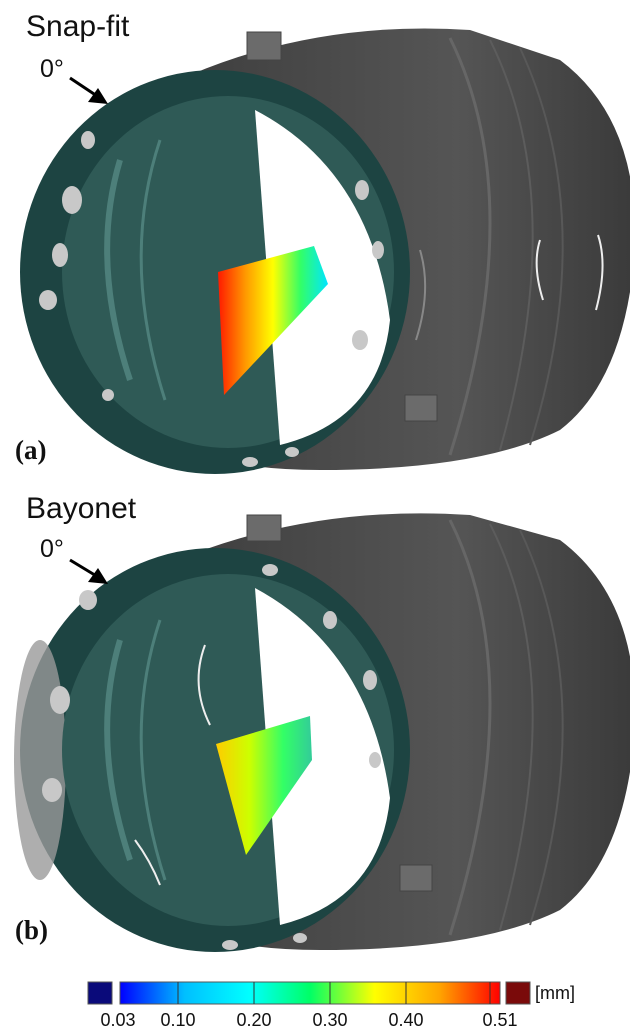 This screenshot has height=1035, width=630. Describe the element at coordinates (177, 1020) in the screenshot. I see `colorbar-tick: 0.10` at that location.